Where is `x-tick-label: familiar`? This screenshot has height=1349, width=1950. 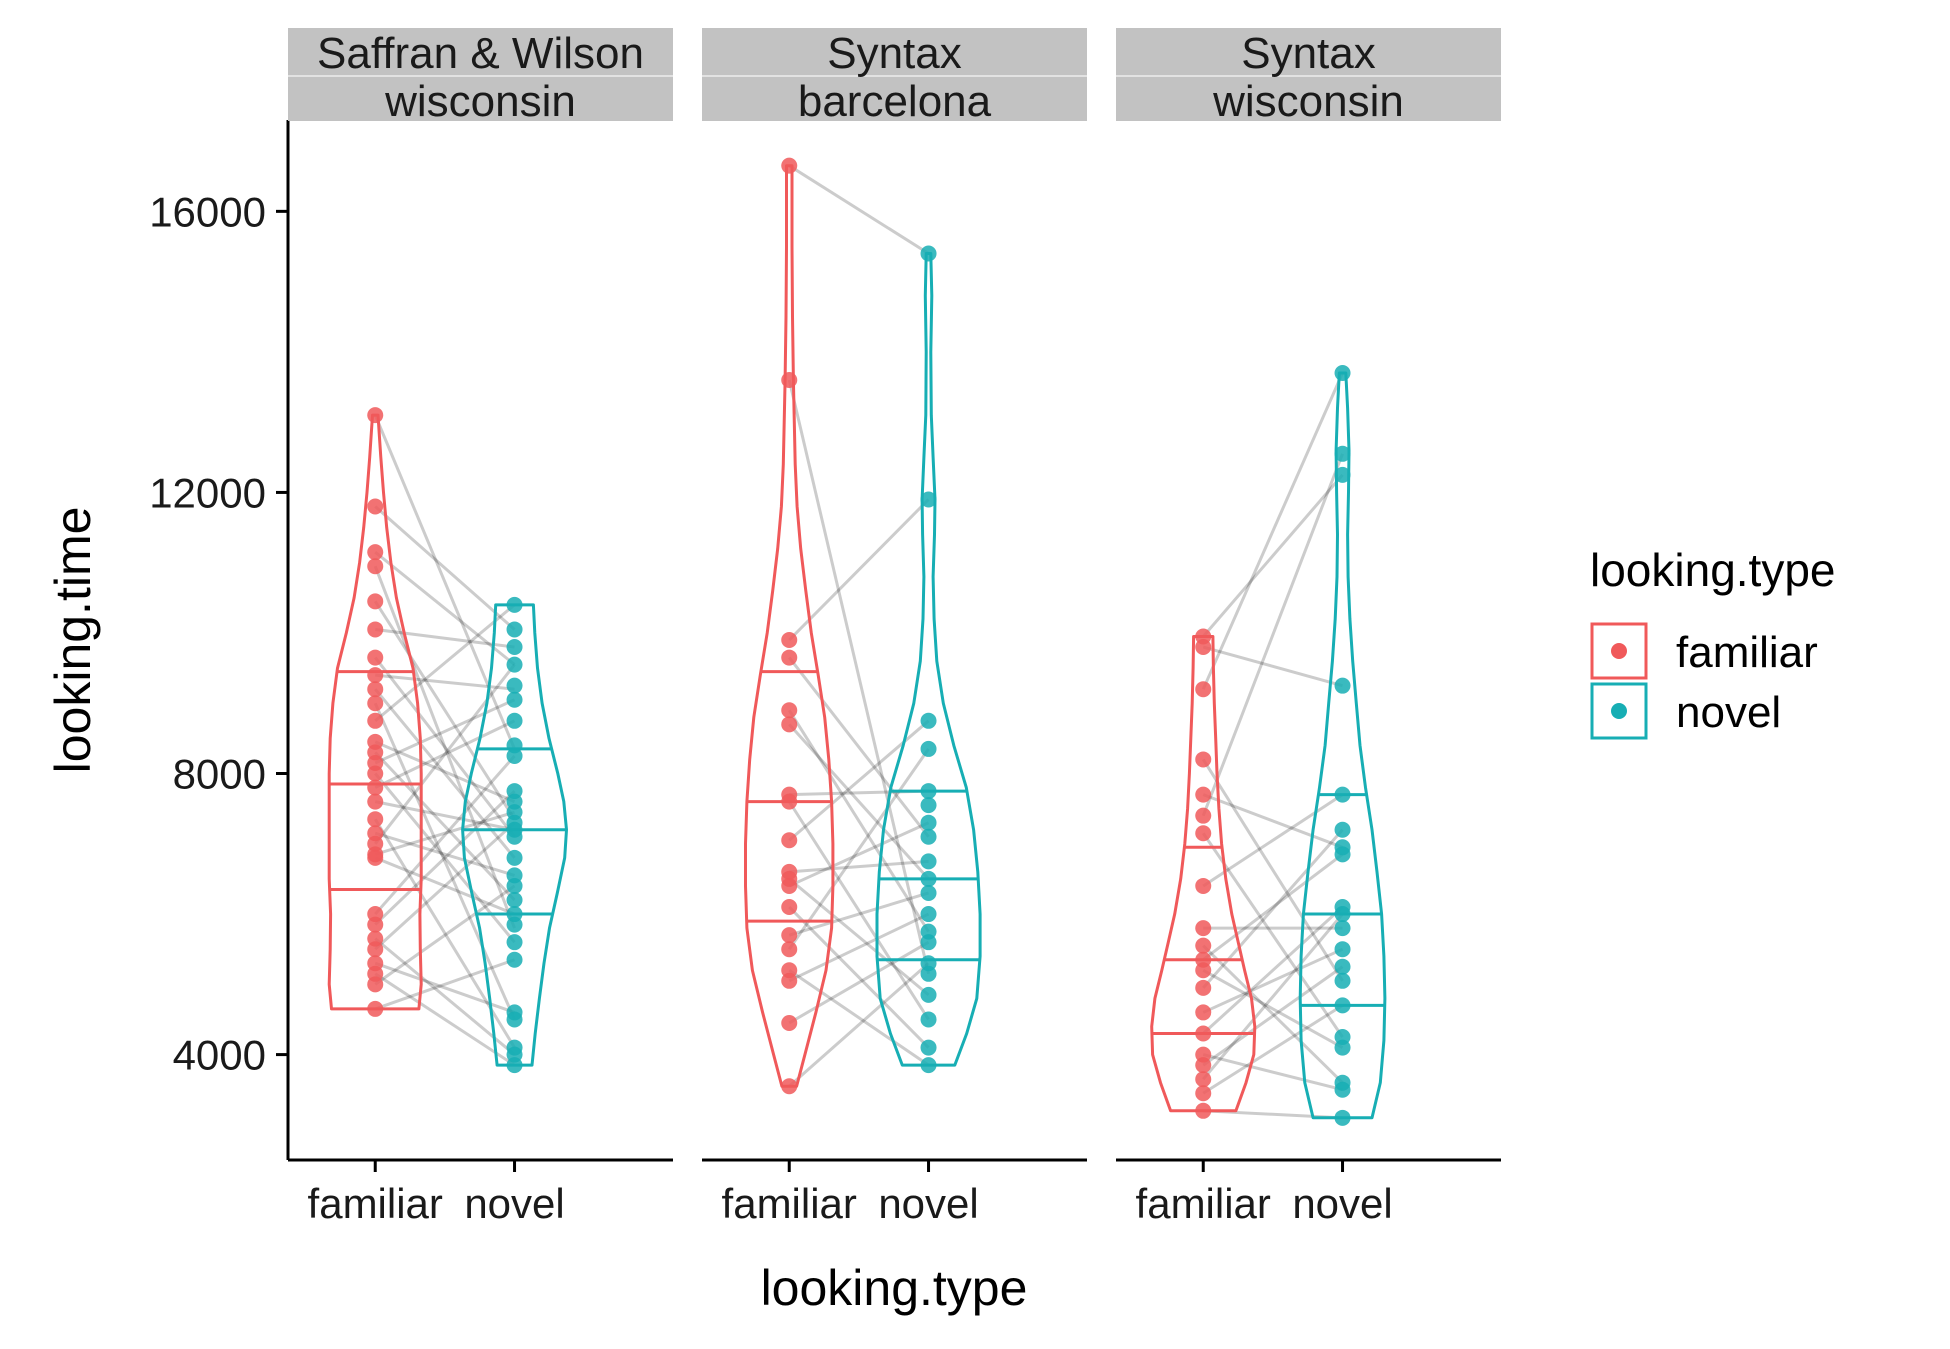 x-tick-label: familiar is located at coordinates (1203, 1203).